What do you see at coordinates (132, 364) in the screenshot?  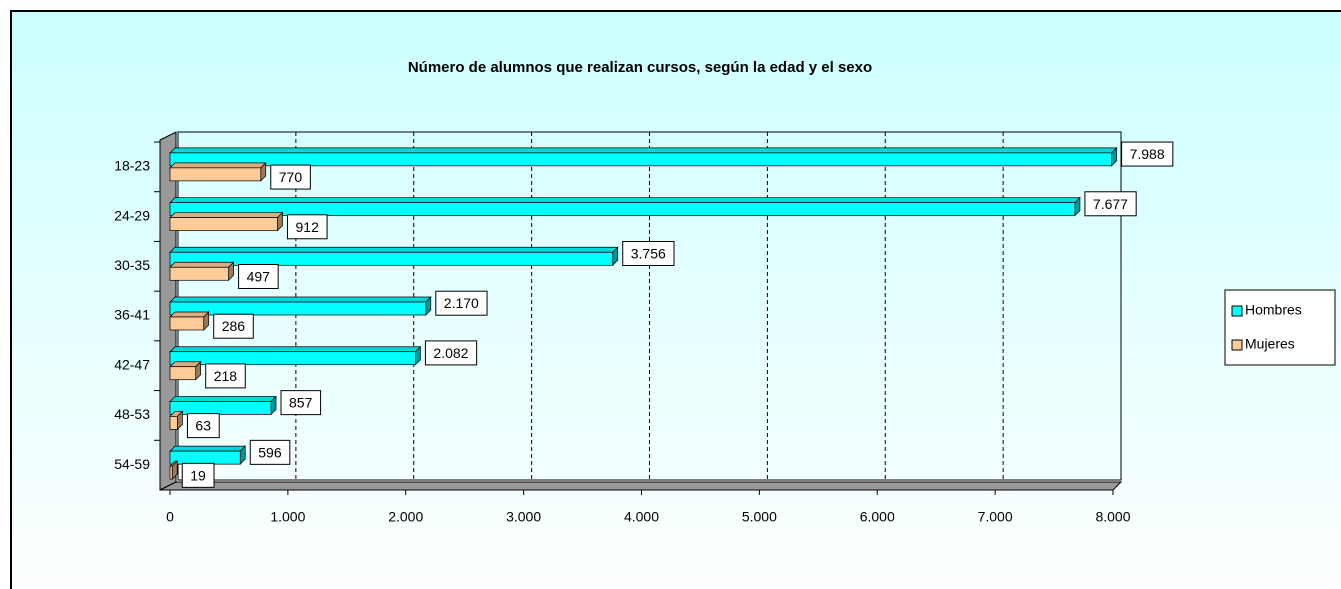 I see `y-tick-label: 42-47` at bounding box center [132, 364].